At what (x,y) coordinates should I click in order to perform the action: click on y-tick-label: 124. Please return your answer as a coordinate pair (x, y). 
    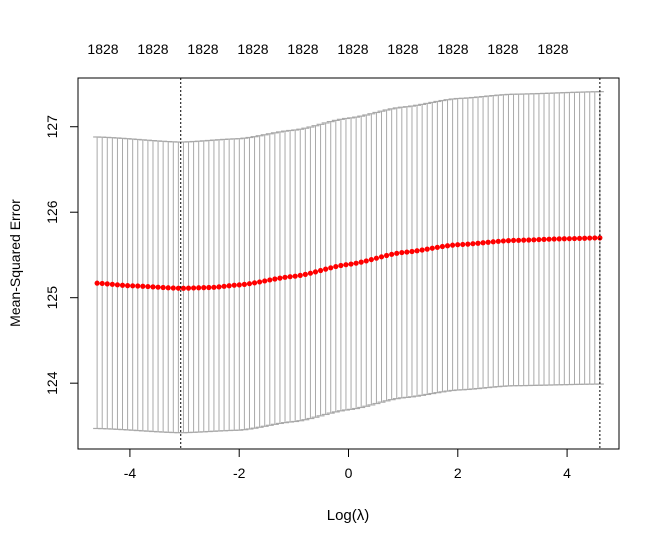
    Looking at the image, I should click on (52, 383).